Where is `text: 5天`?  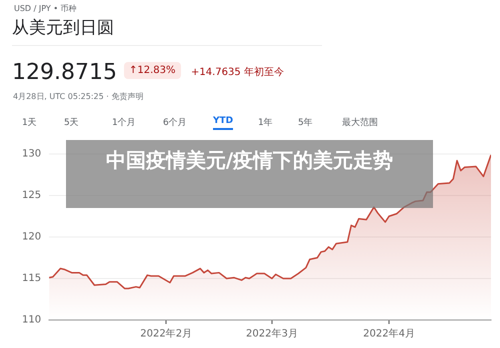 text: 5天 is located at coordinates (71, 123).